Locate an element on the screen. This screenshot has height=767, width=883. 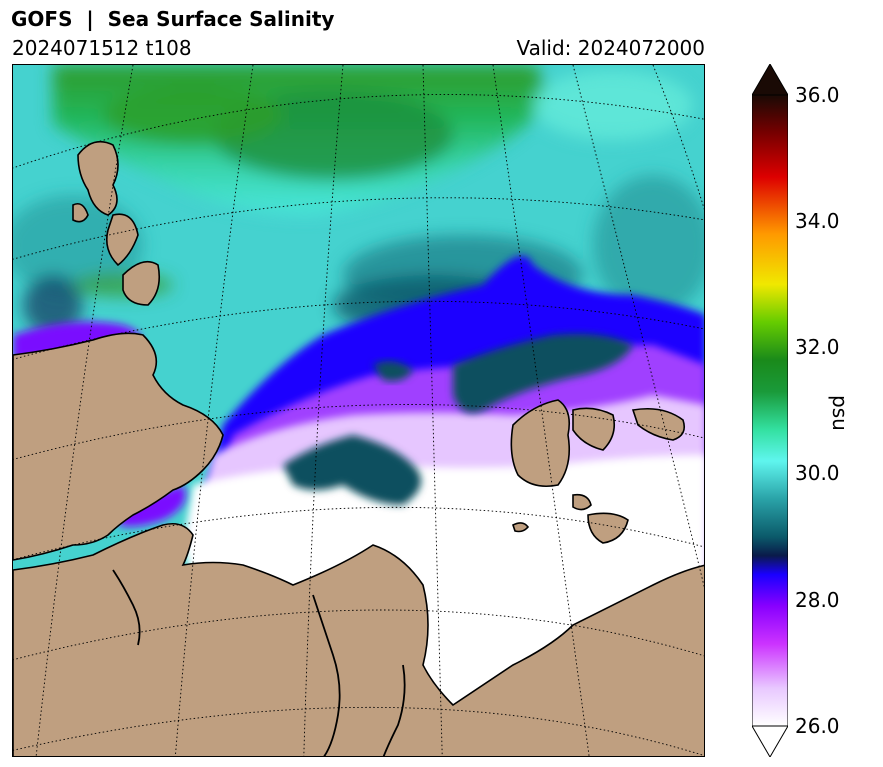
plot-title: GOFS | Sea Surface Salinity is located at coordinates (173, 19).